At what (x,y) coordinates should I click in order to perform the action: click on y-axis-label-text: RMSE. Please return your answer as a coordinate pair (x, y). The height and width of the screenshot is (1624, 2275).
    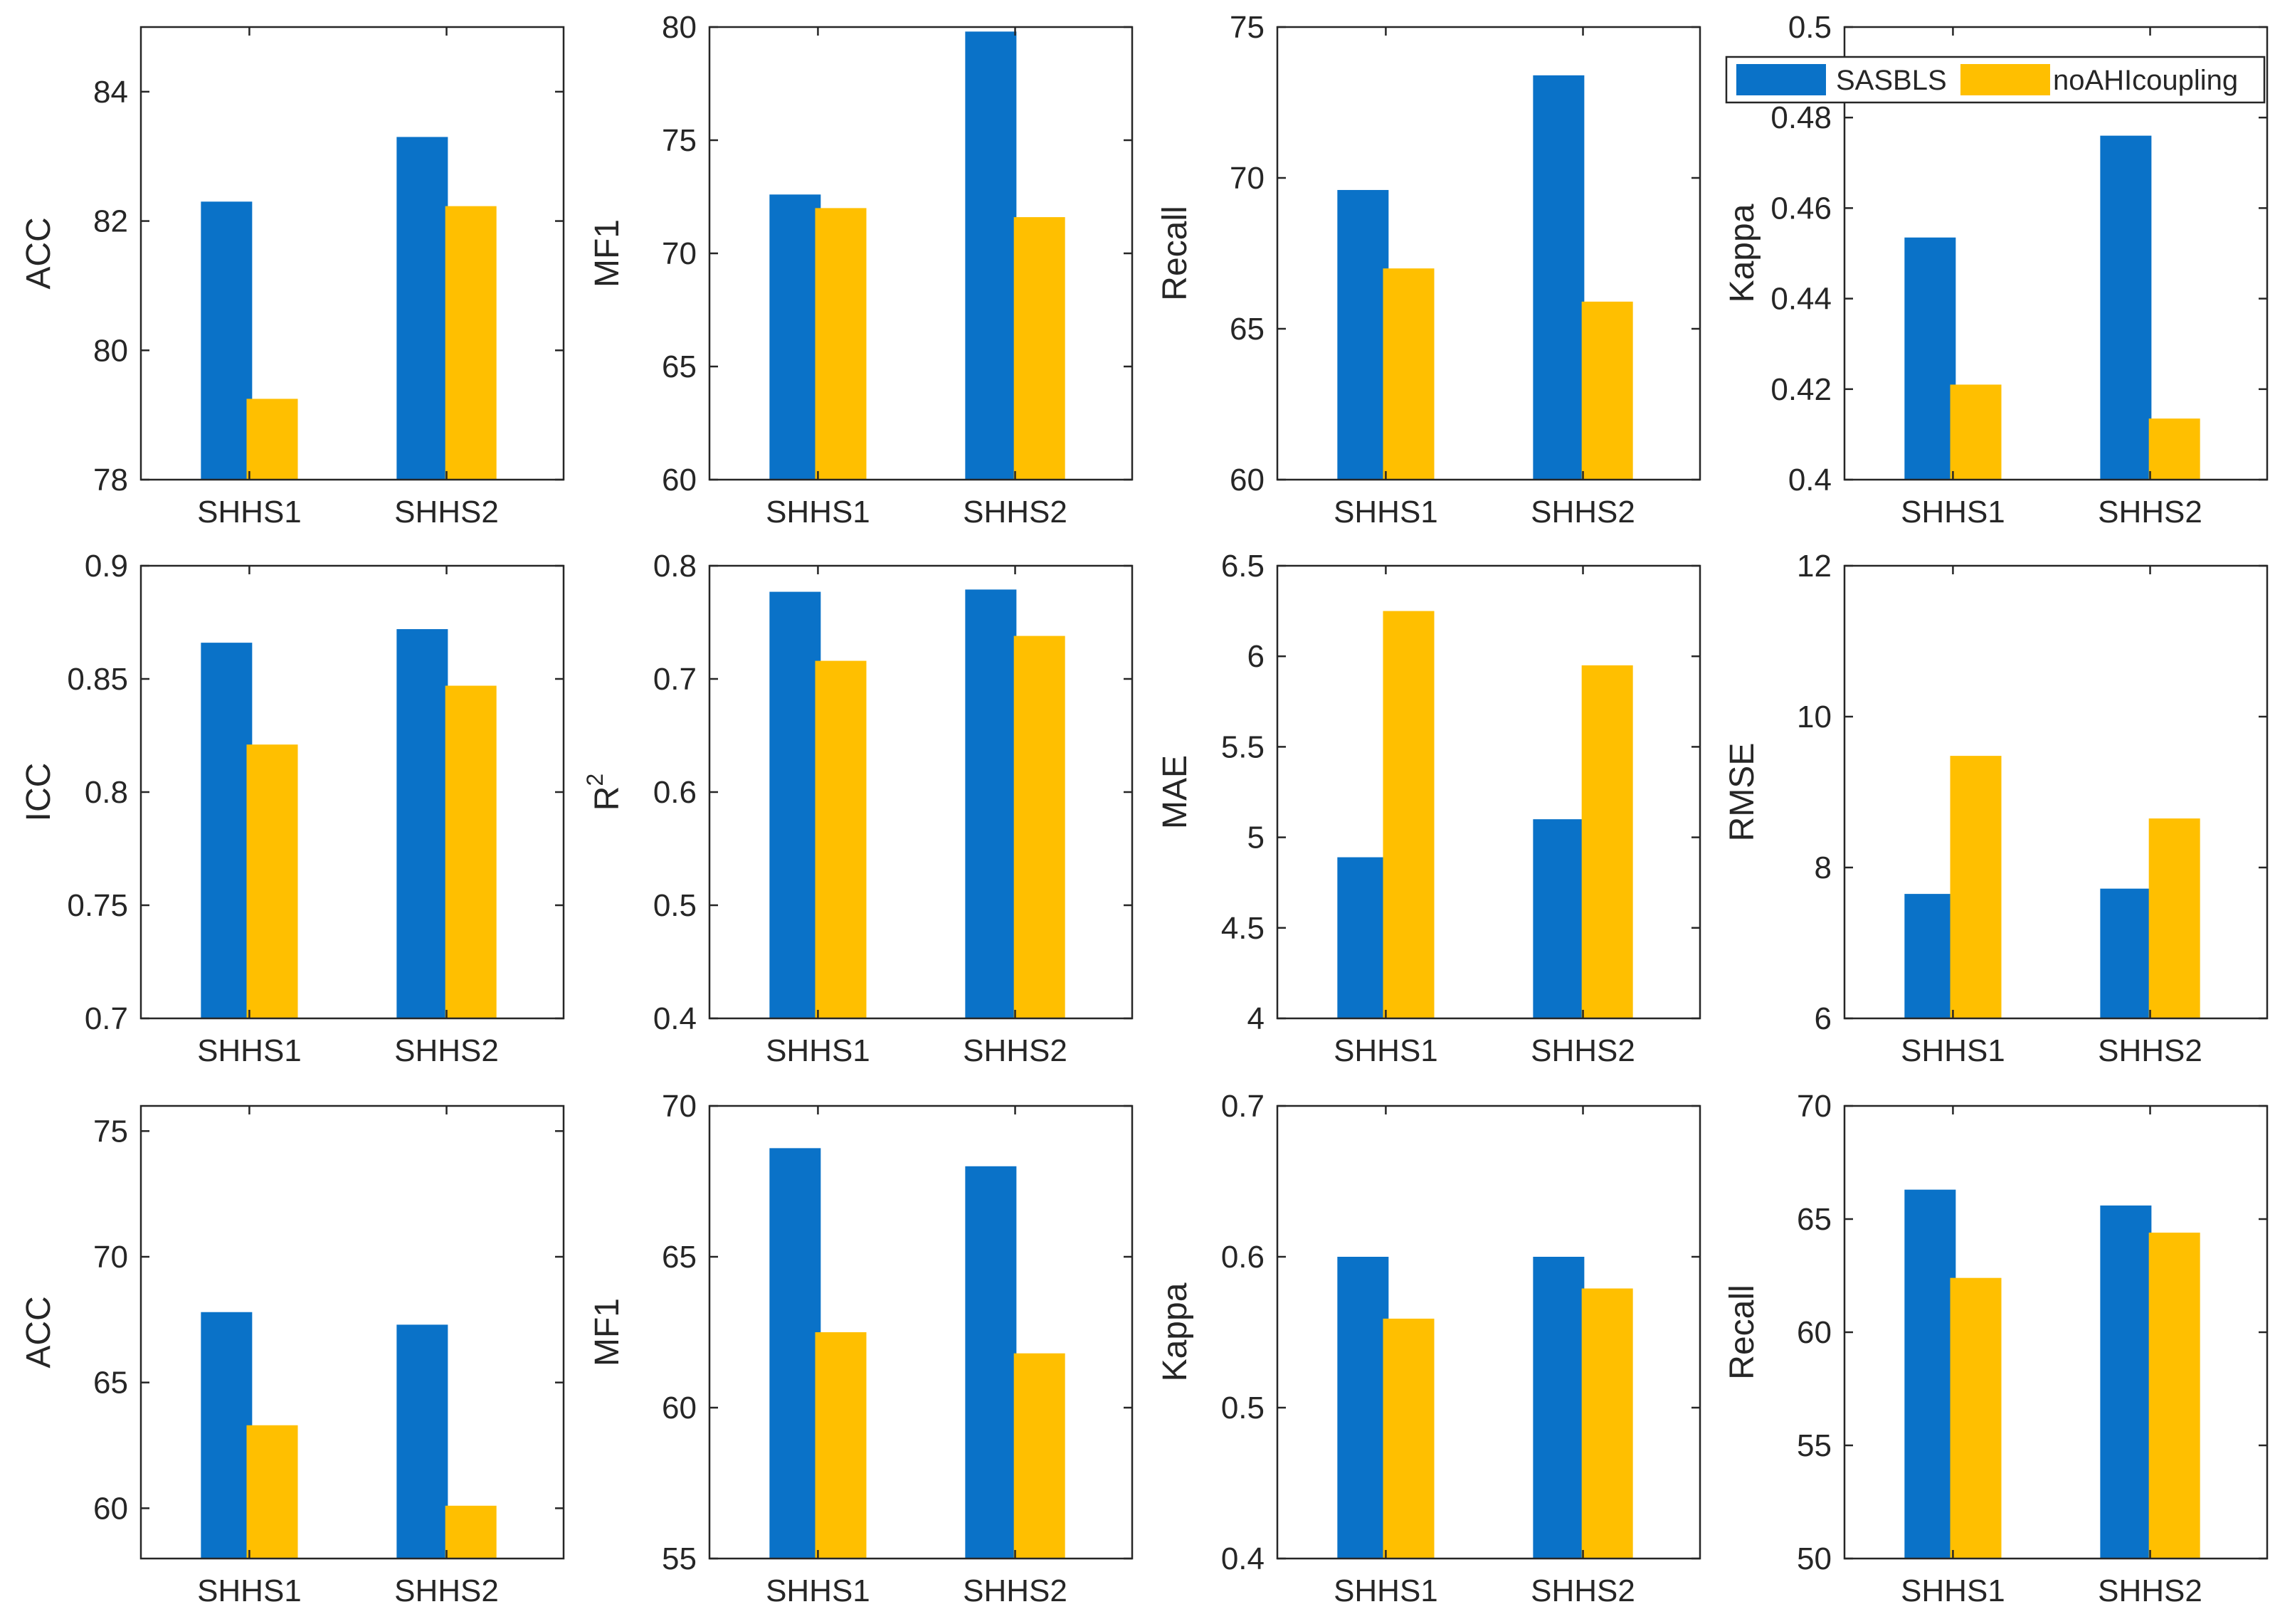
    Looking at the image, I should click on (1742, 792).